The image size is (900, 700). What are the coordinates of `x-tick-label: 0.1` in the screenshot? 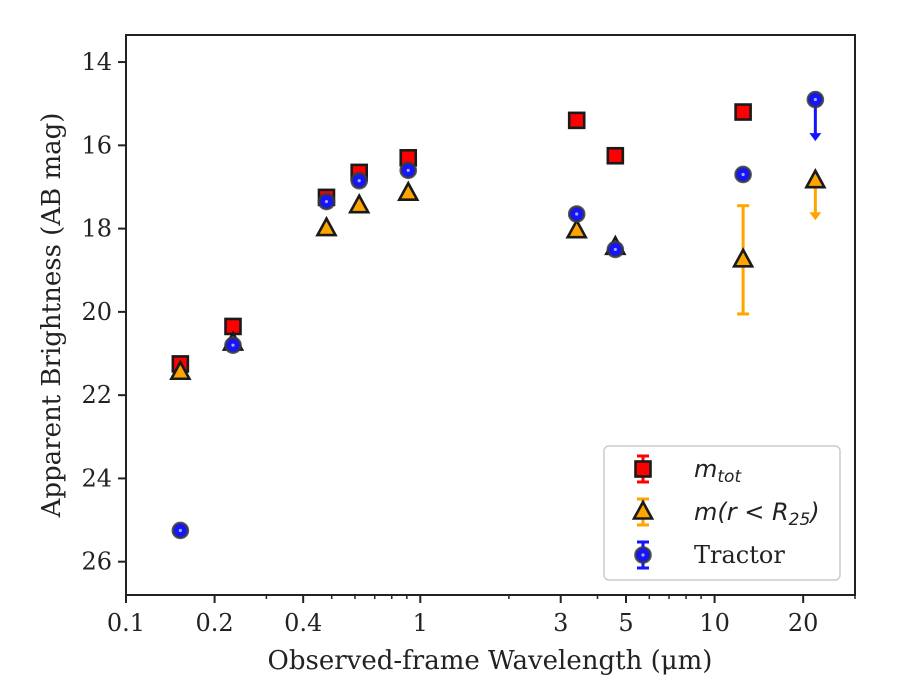 It's located at (126, 623).